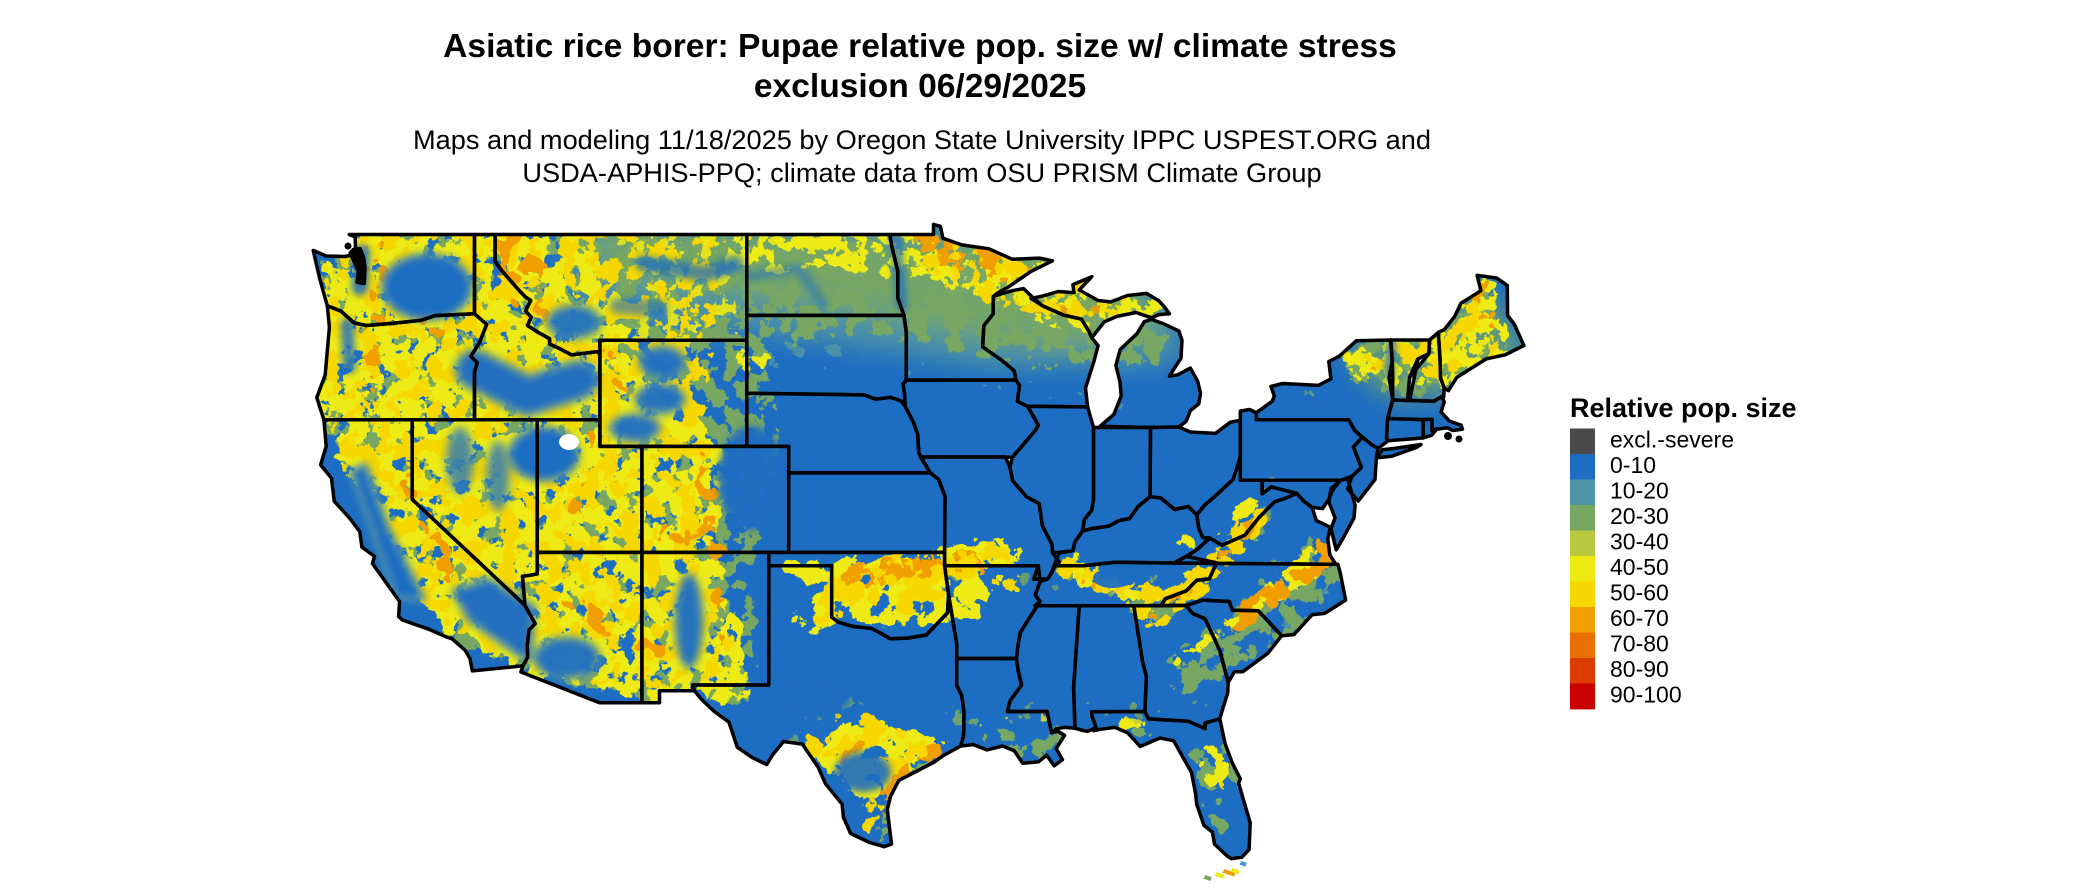 The width and height of the screenshot is (2100, 892). What do you see at coordinates (1639, 593) in the screenshot?
I see `svg-text: 50-60` at bounding box center [1639, 593].